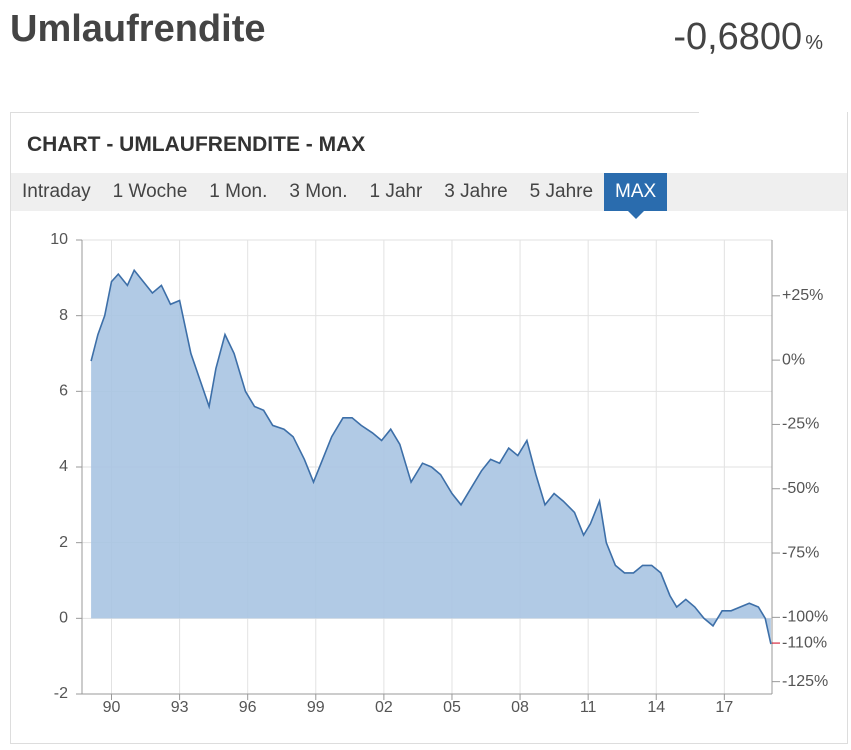 The height and width of the screenshot is (750, 851). What do you see at coordinates (802, 295) in the screenshot?
I see `y2-tick-label: +25%` at bounding box center [802, 295].